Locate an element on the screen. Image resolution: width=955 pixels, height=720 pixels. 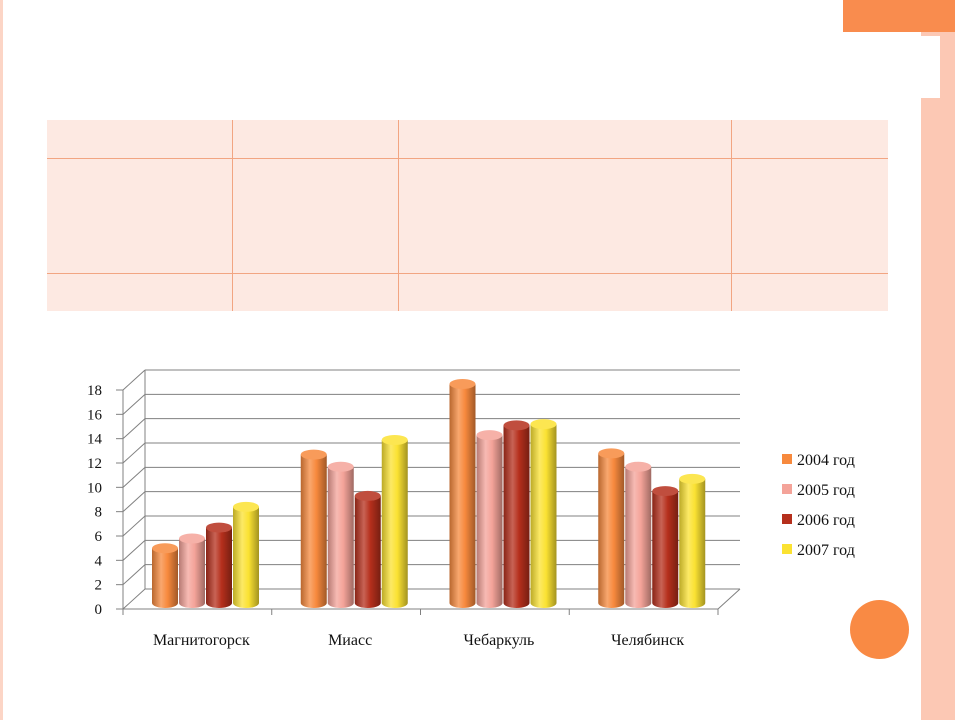
bar-Челябинск-2004 год is located at coordinates (611, 530).